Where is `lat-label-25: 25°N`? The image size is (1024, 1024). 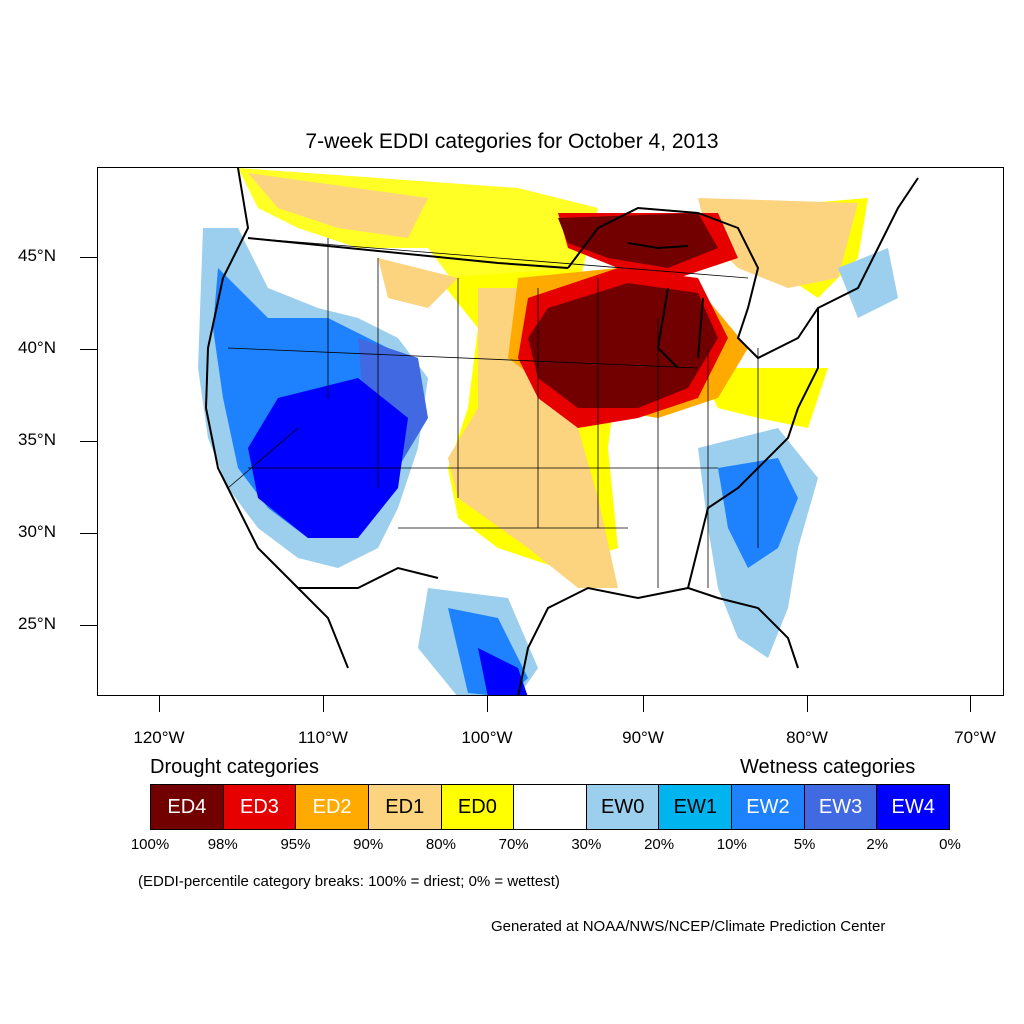 lat-label-25: 25°N is located at coordinates (37, 623).